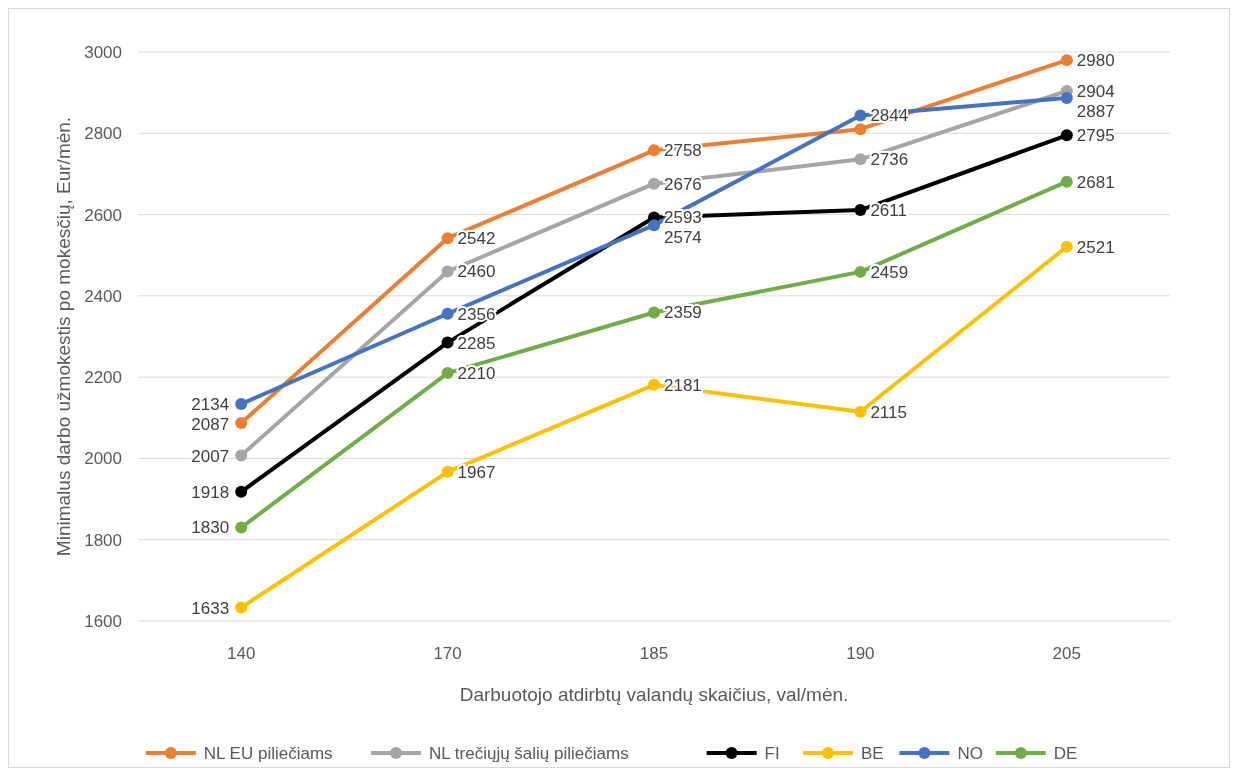  Describe the element at coordinates (103, 621) in the screenshot. I see `y-tick-label: 1600` at that location.